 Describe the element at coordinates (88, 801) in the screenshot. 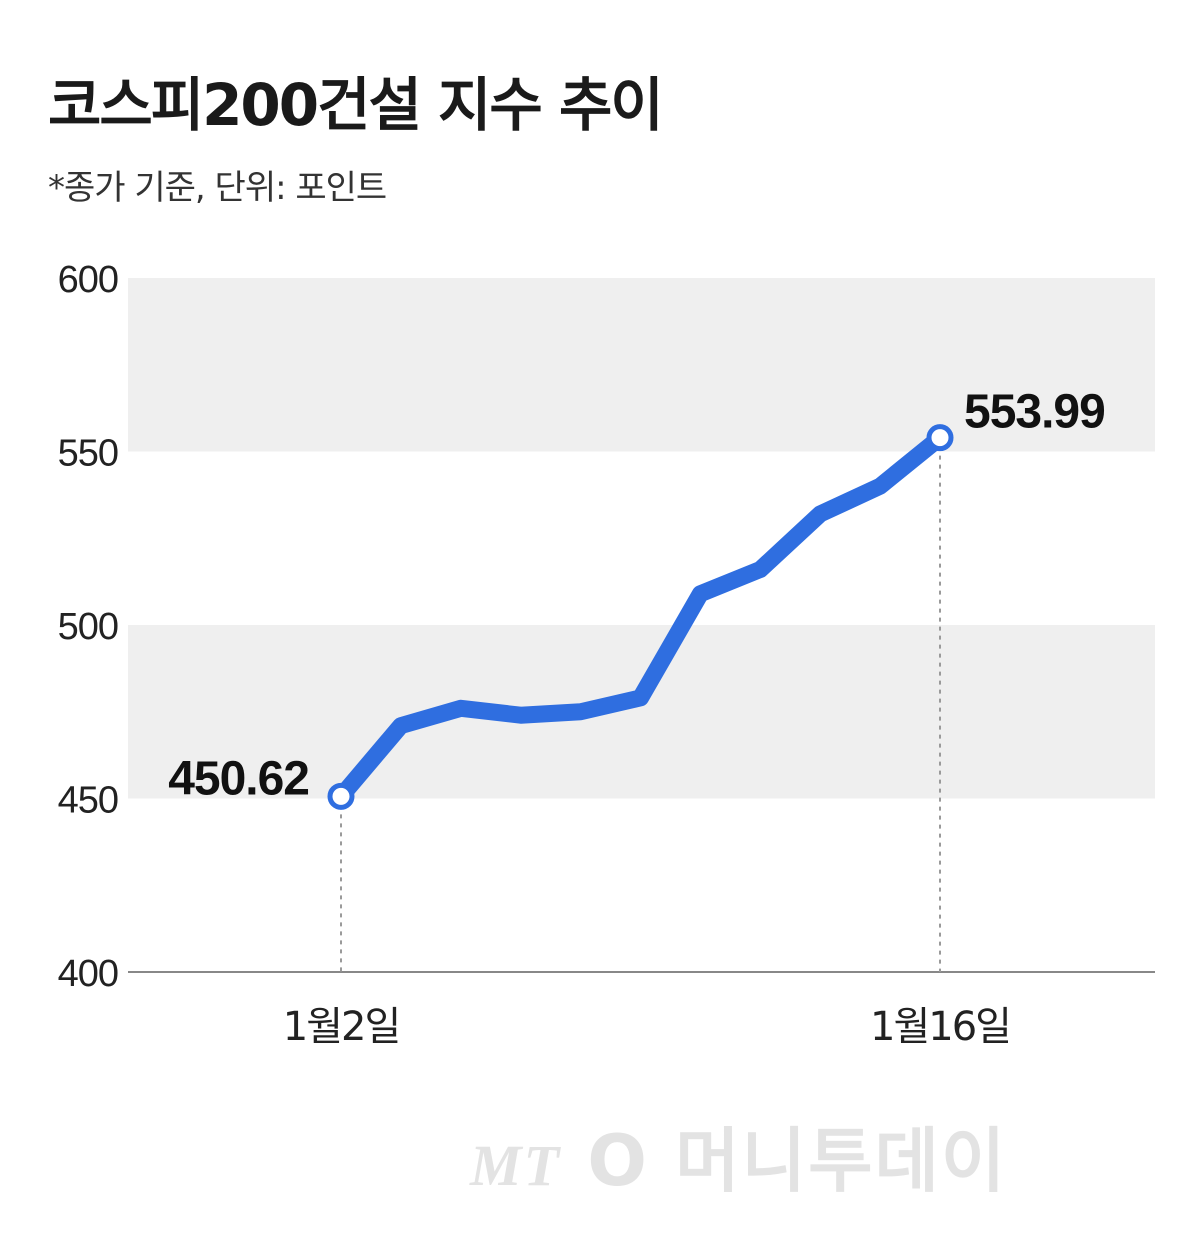

I see `y-tick-450: 450` at that location.